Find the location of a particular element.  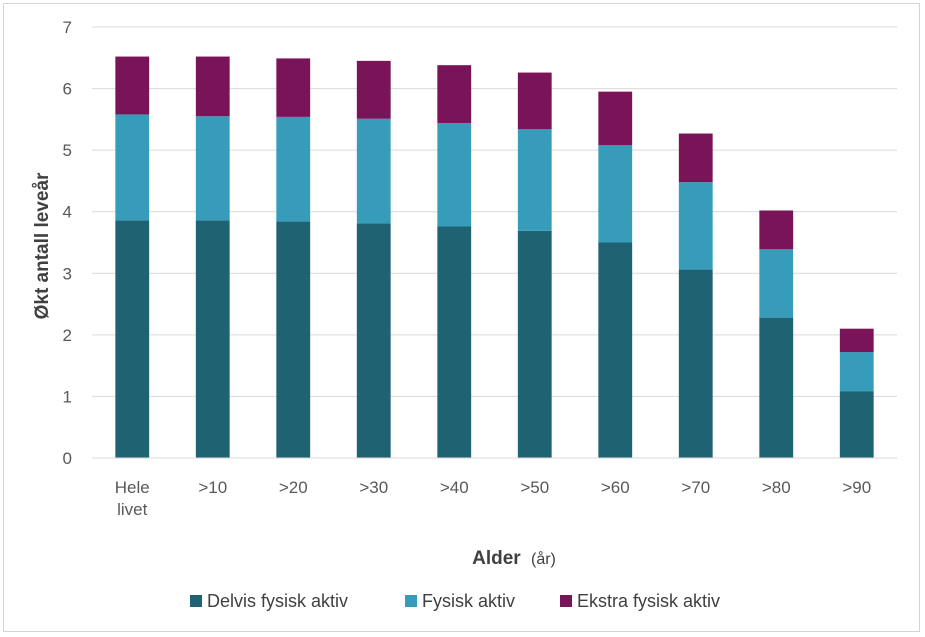

x-tick-label: >10 is located at coordinates (212, 487).